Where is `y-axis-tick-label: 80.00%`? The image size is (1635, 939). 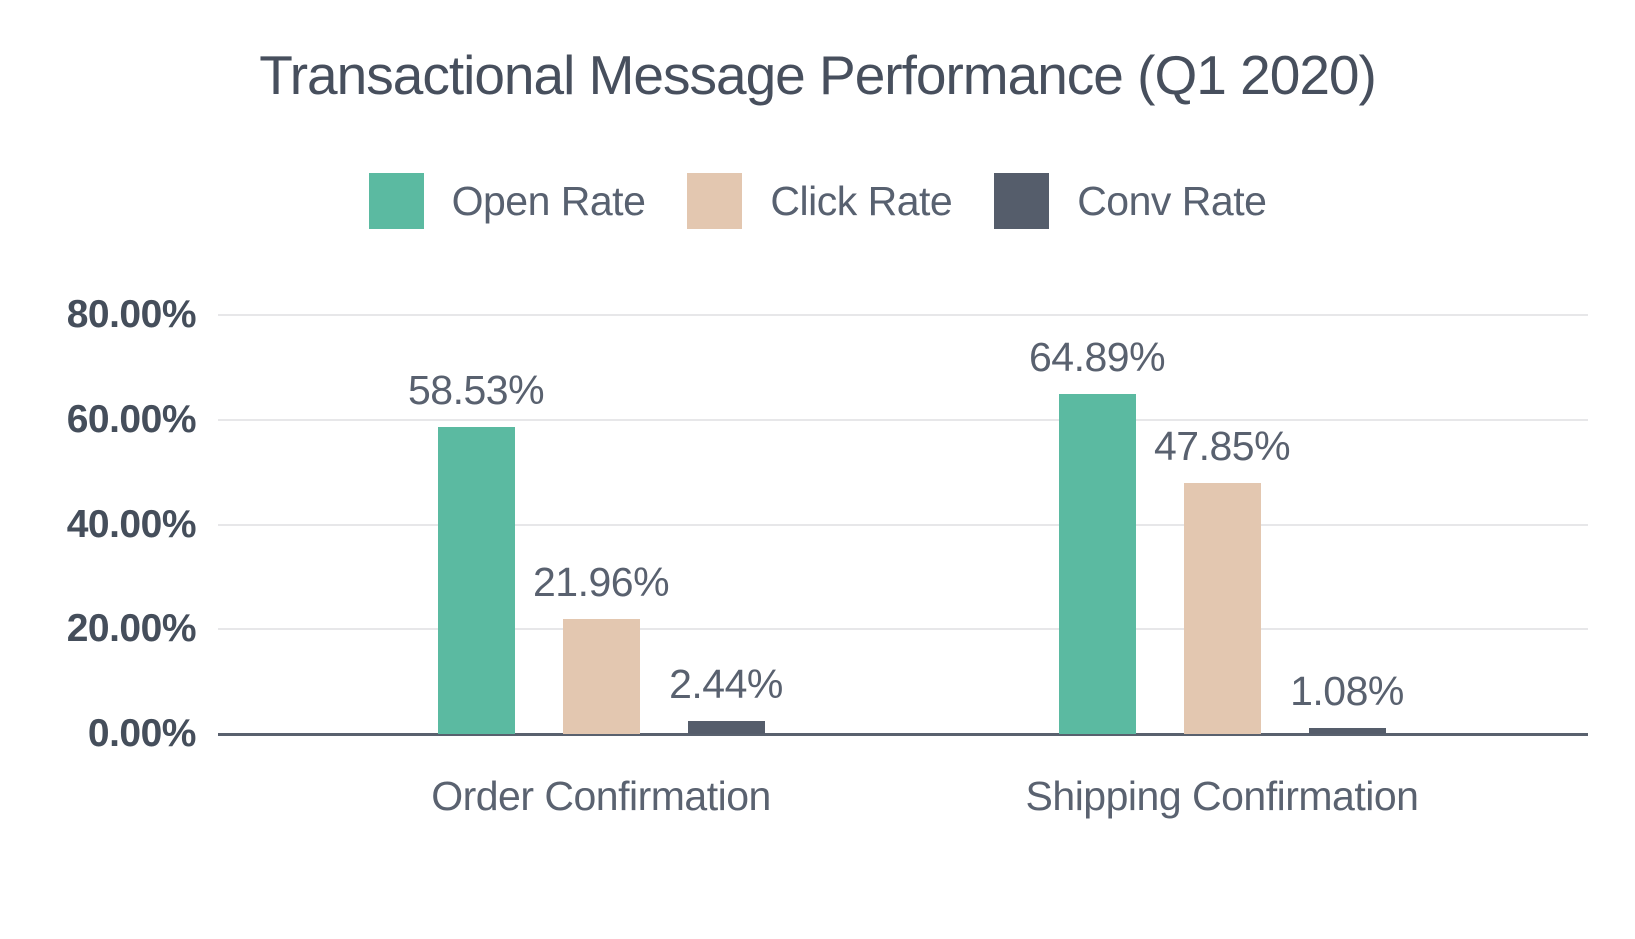 y-axis-tick-label: 80.00% is located at coordinates (131, 314).